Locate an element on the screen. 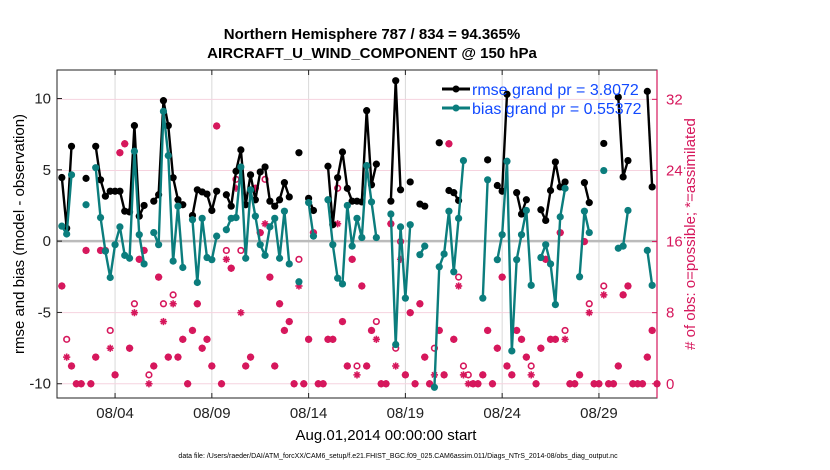 The image size is (830, 470). x-tick-label: 08/24 is located at coordinates (502, 413).